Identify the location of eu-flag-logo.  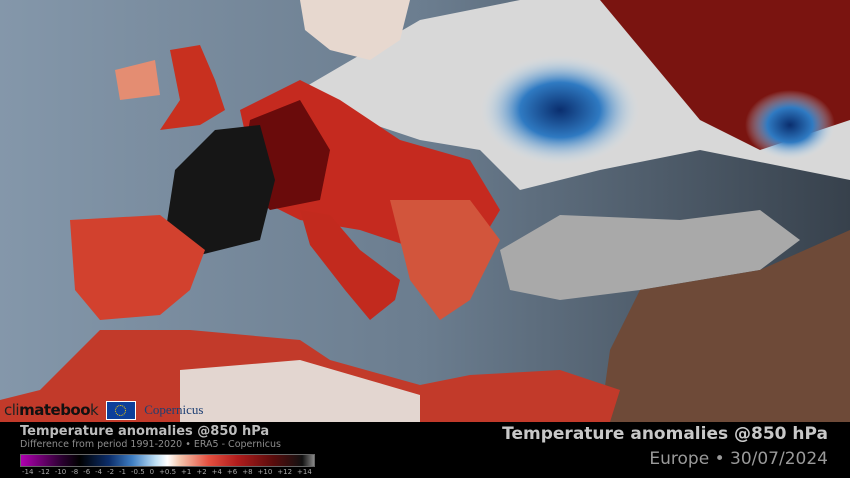
(121, 410).